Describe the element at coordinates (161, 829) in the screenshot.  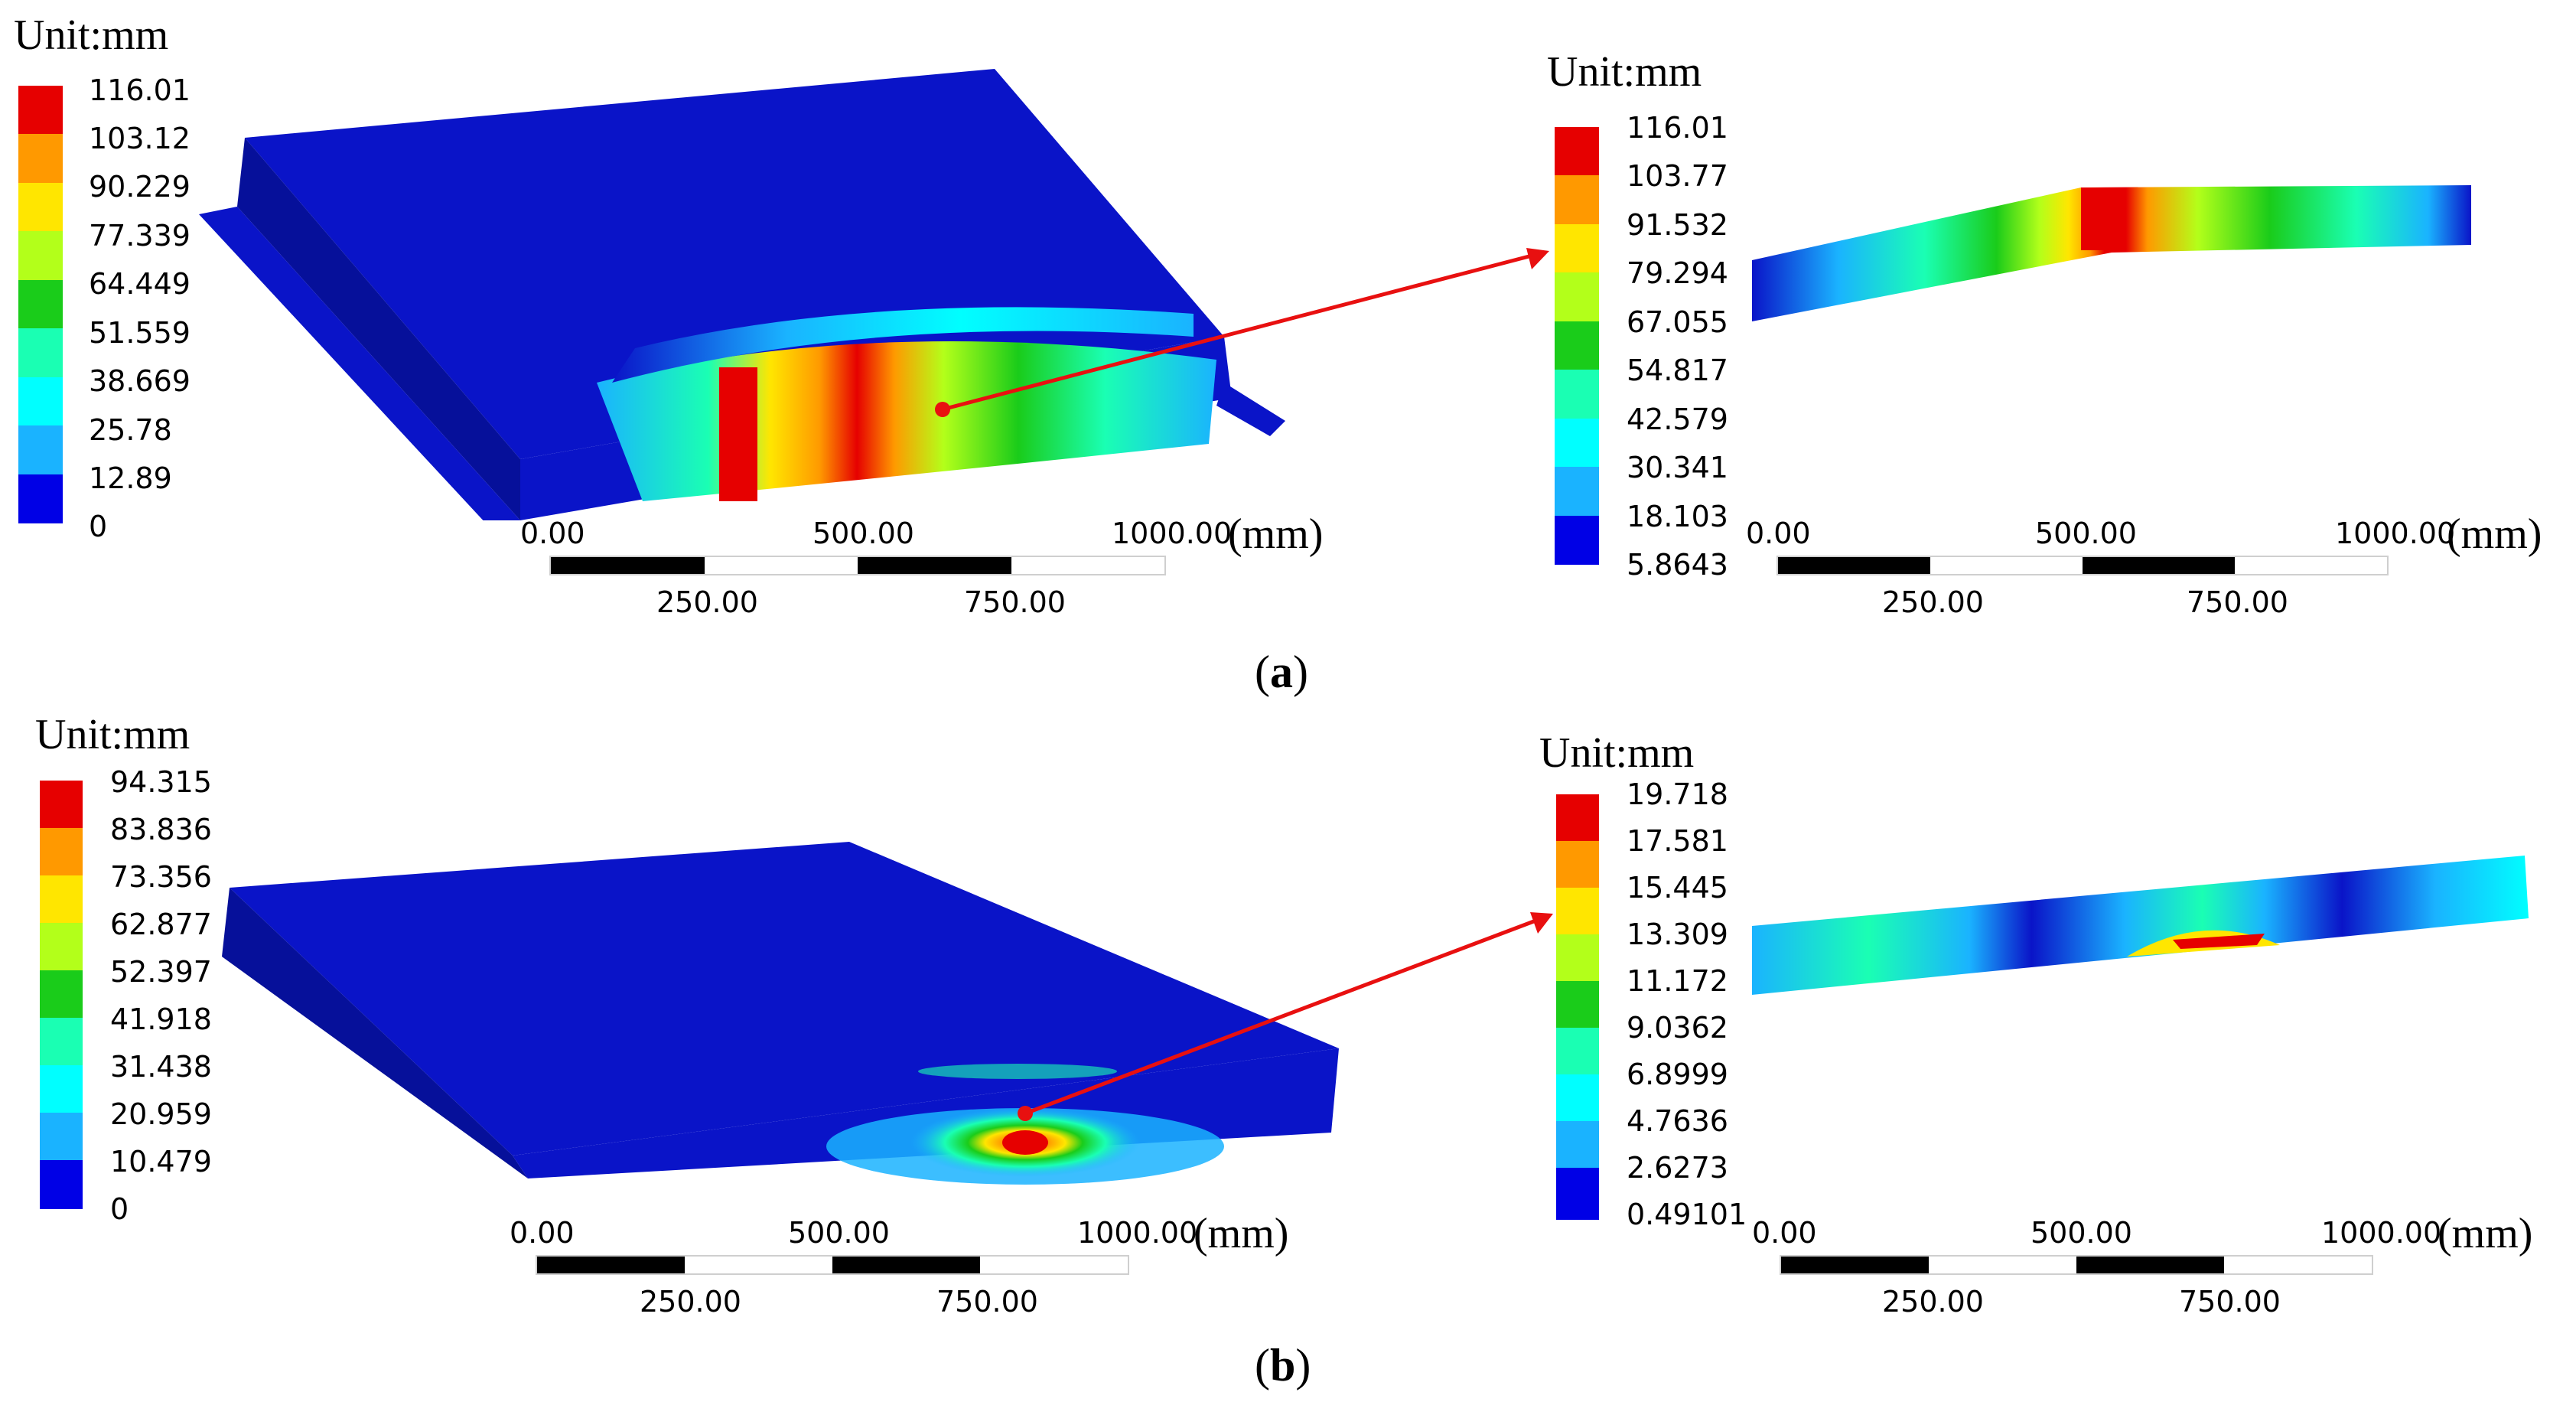
I see `legend-value: 83.836` at that location.